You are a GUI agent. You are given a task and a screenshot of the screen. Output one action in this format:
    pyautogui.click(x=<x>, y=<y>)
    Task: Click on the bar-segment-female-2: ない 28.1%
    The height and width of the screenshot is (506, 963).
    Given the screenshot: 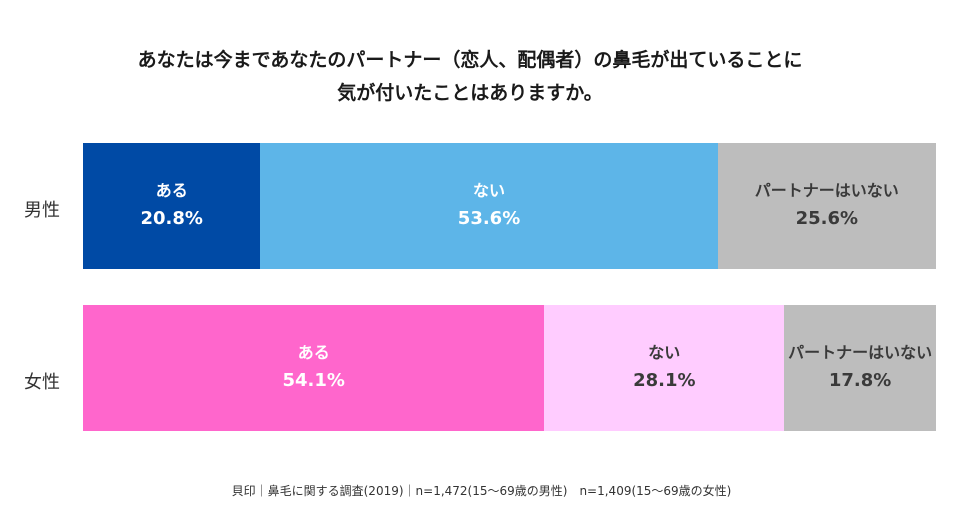 What is the action you would take?
    pyautogui.click(x=664, y=368)
    